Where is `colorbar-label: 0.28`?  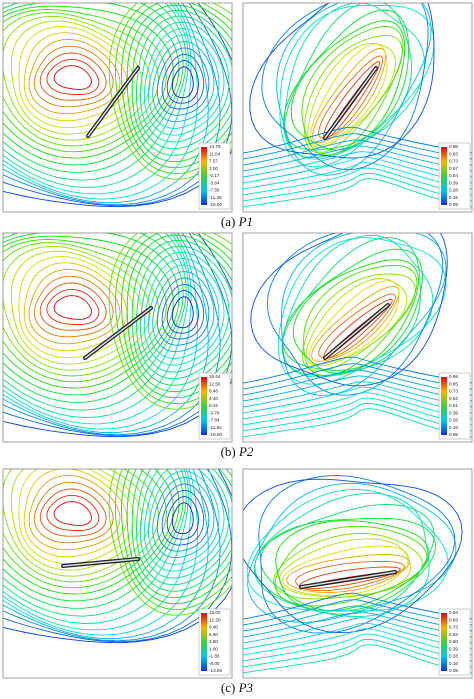 colorbar-label: 0.28 is located at coordinates (453, 420).